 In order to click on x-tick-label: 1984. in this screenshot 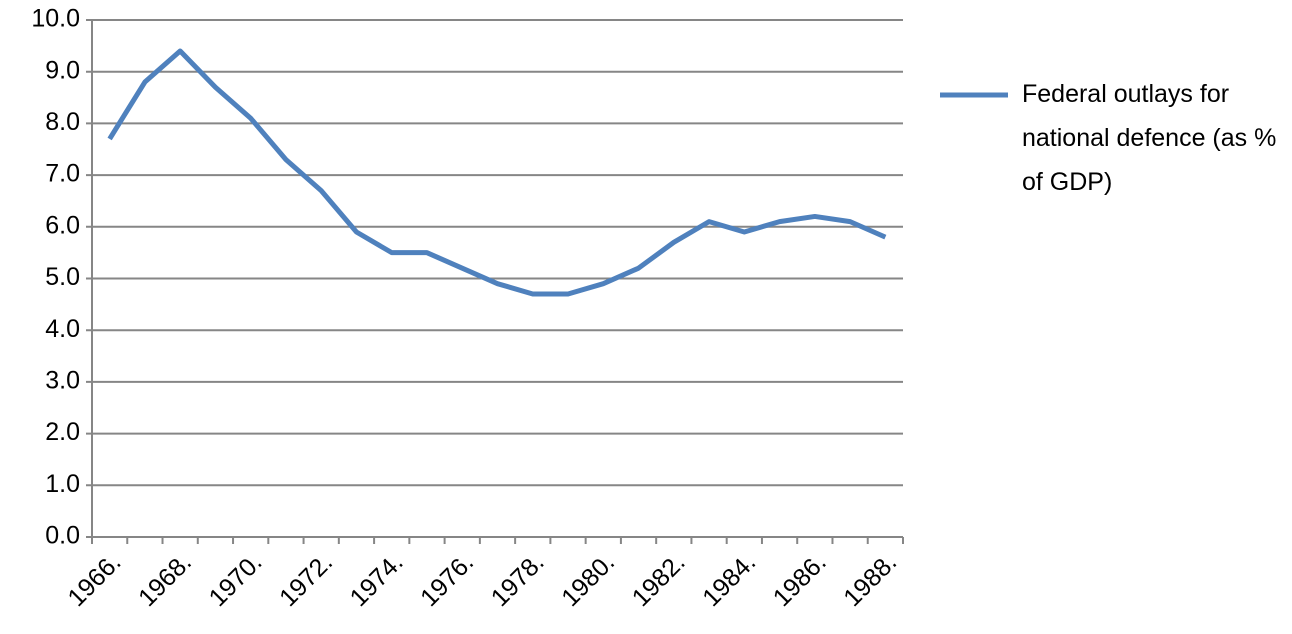, I will do `click(729, 580)`.